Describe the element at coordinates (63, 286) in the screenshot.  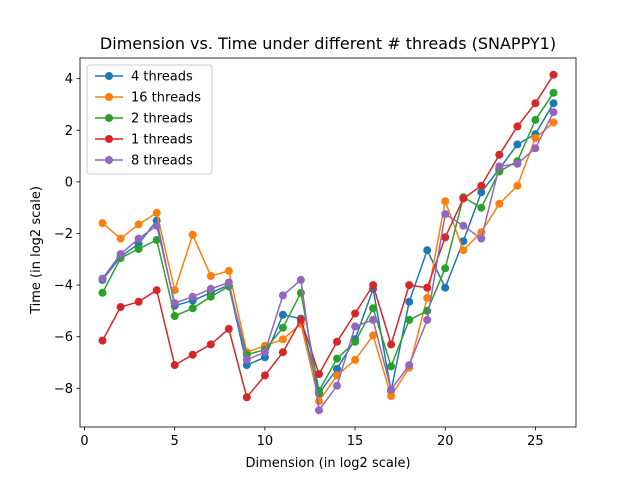
I see `y-tick-label: −4` at that location.